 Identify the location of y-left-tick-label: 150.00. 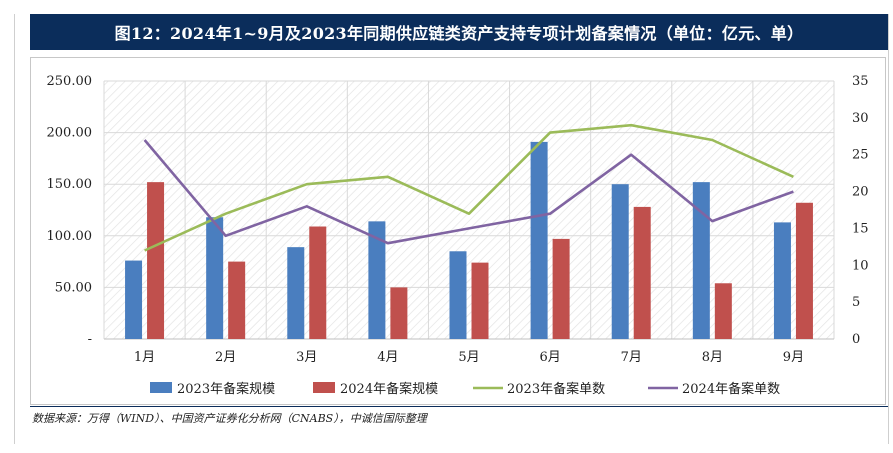
(70, 184).